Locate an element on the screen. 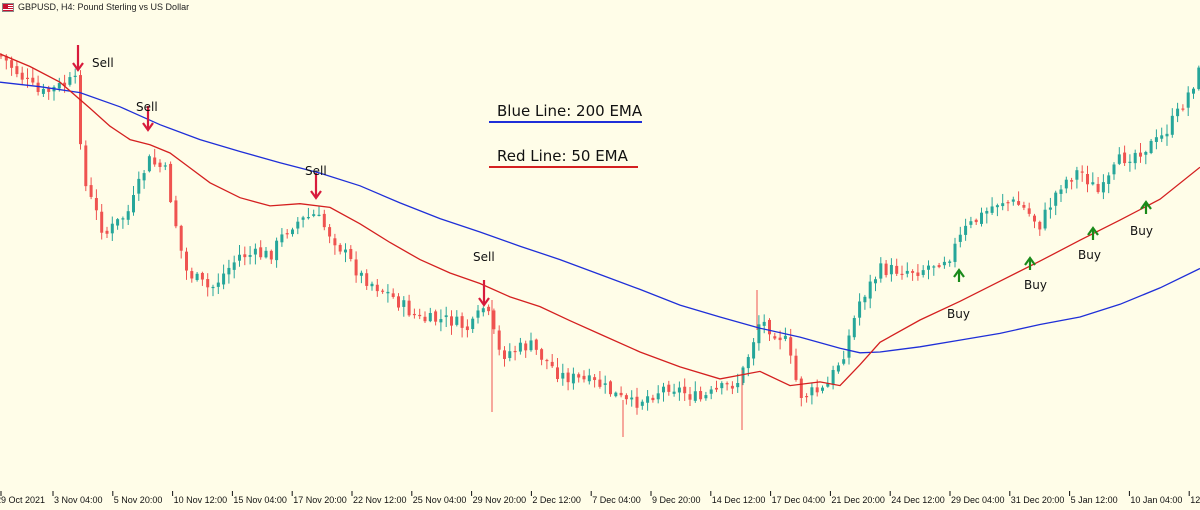 This screenshot has width=1200, height=510. sell-label: Sell is located at coordinates (103, 63).